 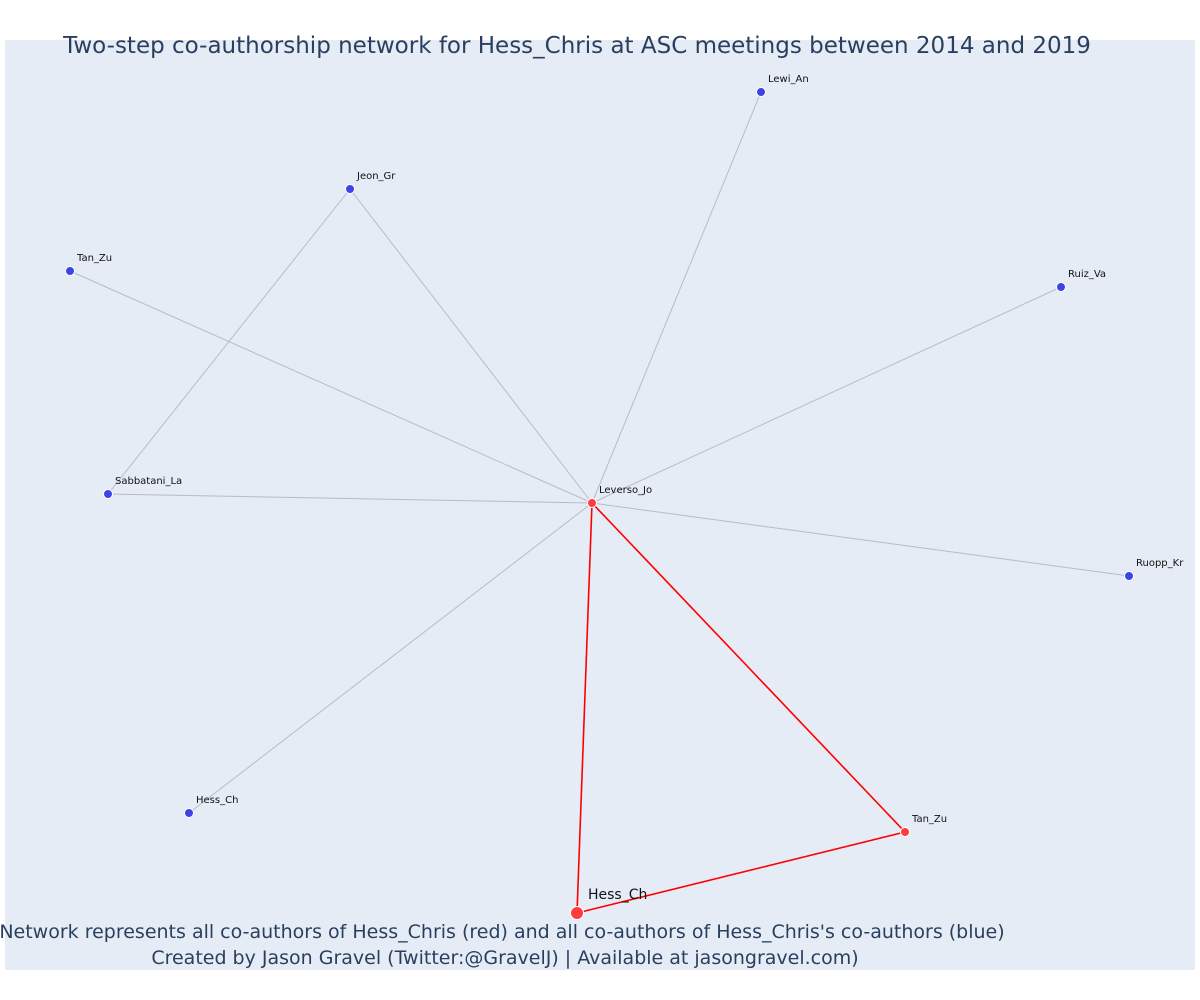 What do you see at coordinates (350, 189) in the screenshot?
I see `node-jeon` at bounding box center [350, 189].